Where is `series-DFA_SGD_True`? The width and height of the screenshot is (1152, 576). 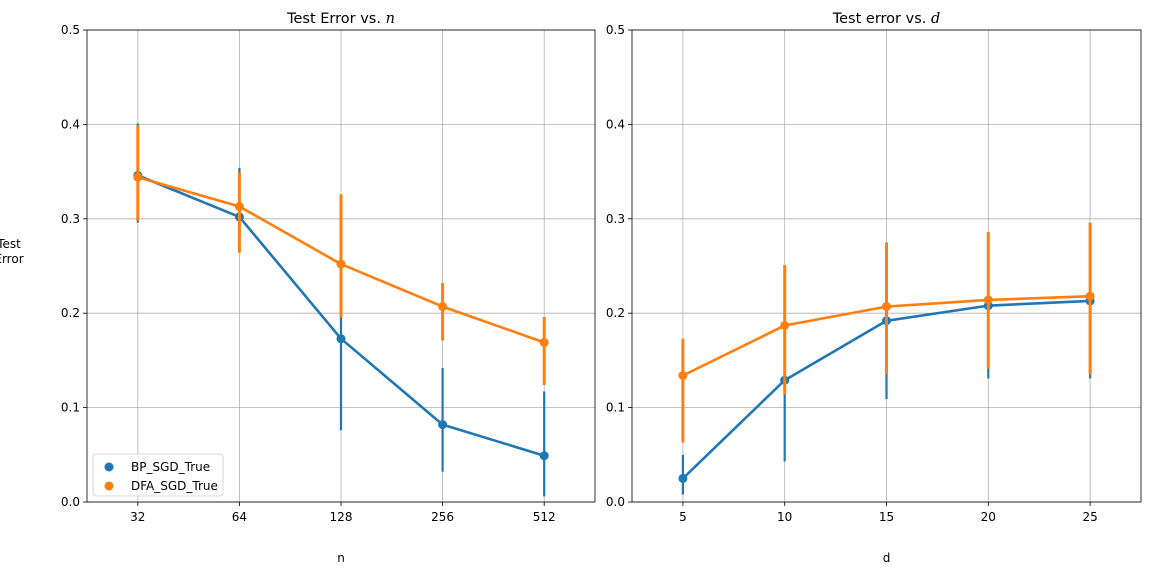 series-DFA_SGD_True is located at coordinates (886, 332).